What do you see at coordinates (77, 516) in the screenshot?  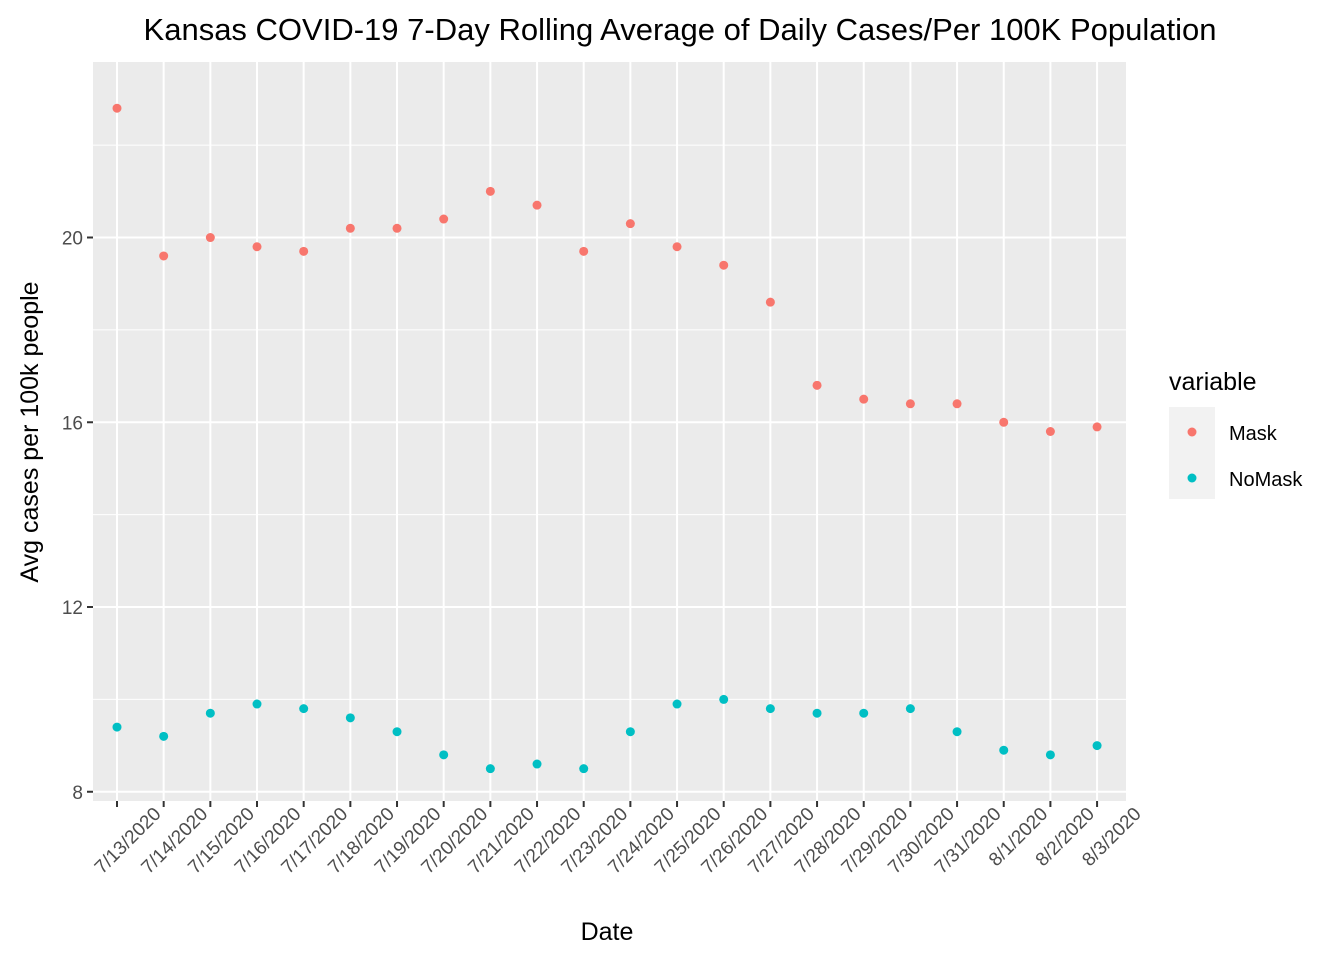 I see `y-axis: 8 12 16 20` at bounding box center [77, 516].